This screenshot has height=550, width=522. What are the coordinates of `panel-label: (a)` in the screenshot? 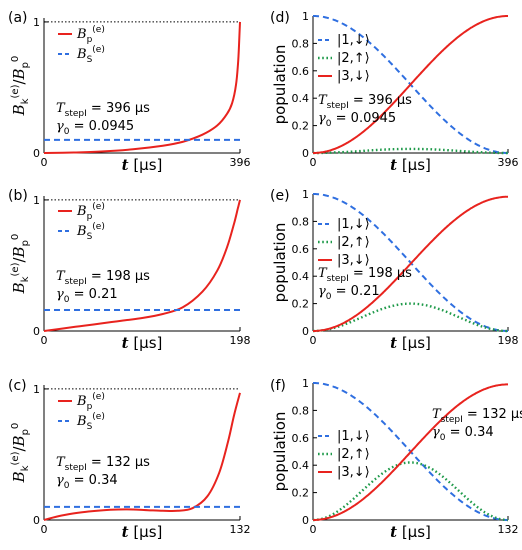 It's located at (18, 18).